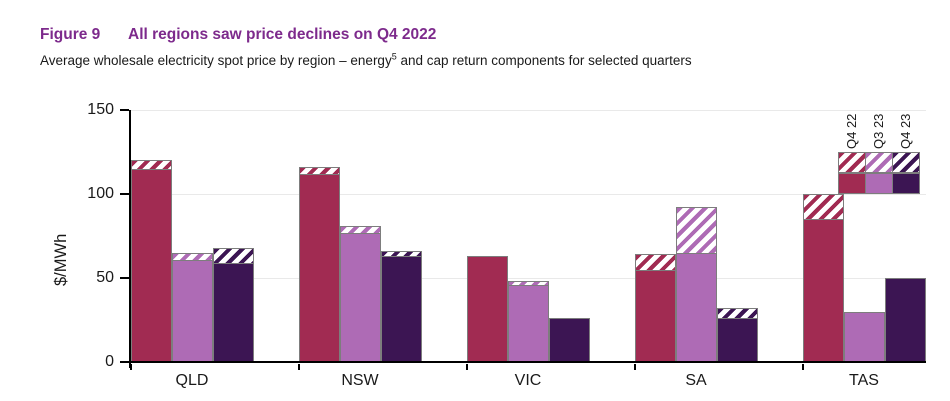  I want to click on bar-NSW-Q422-cap-return, so click(319, 171).